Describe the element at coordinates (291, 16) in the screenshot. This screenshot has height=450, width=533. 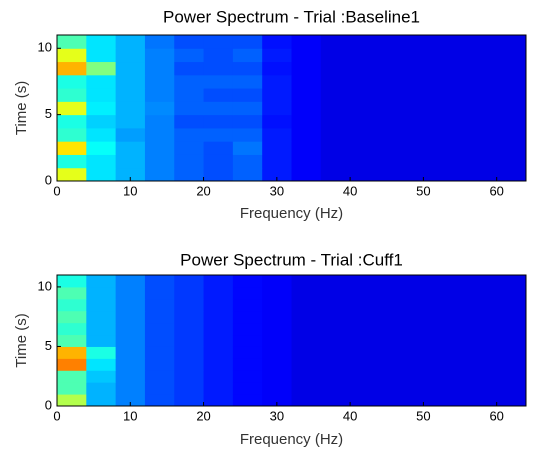
I see `chart-title: Power Spectrum - Trial :Baseline1` at that location.